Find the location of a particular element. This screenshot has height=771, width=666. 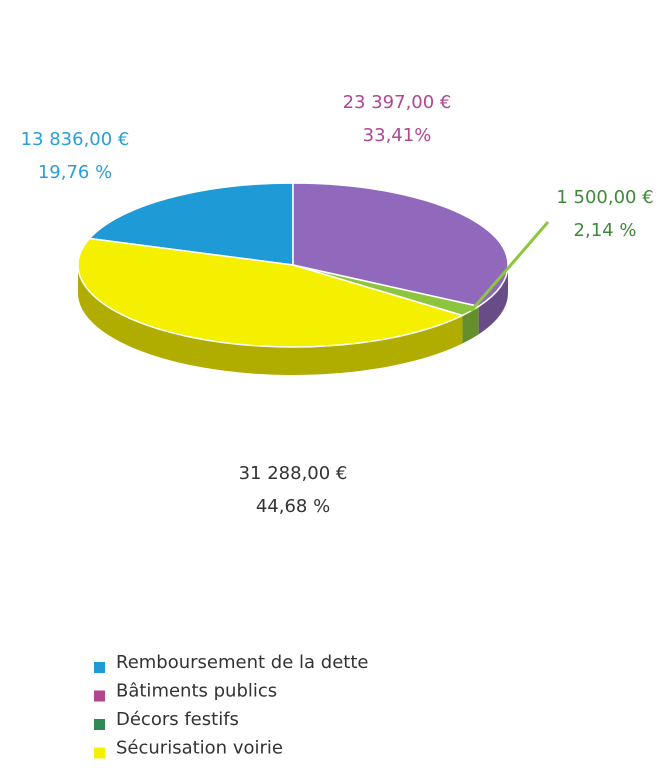

amount-label: 31 288,00 € is located at coordinates (293, 473).